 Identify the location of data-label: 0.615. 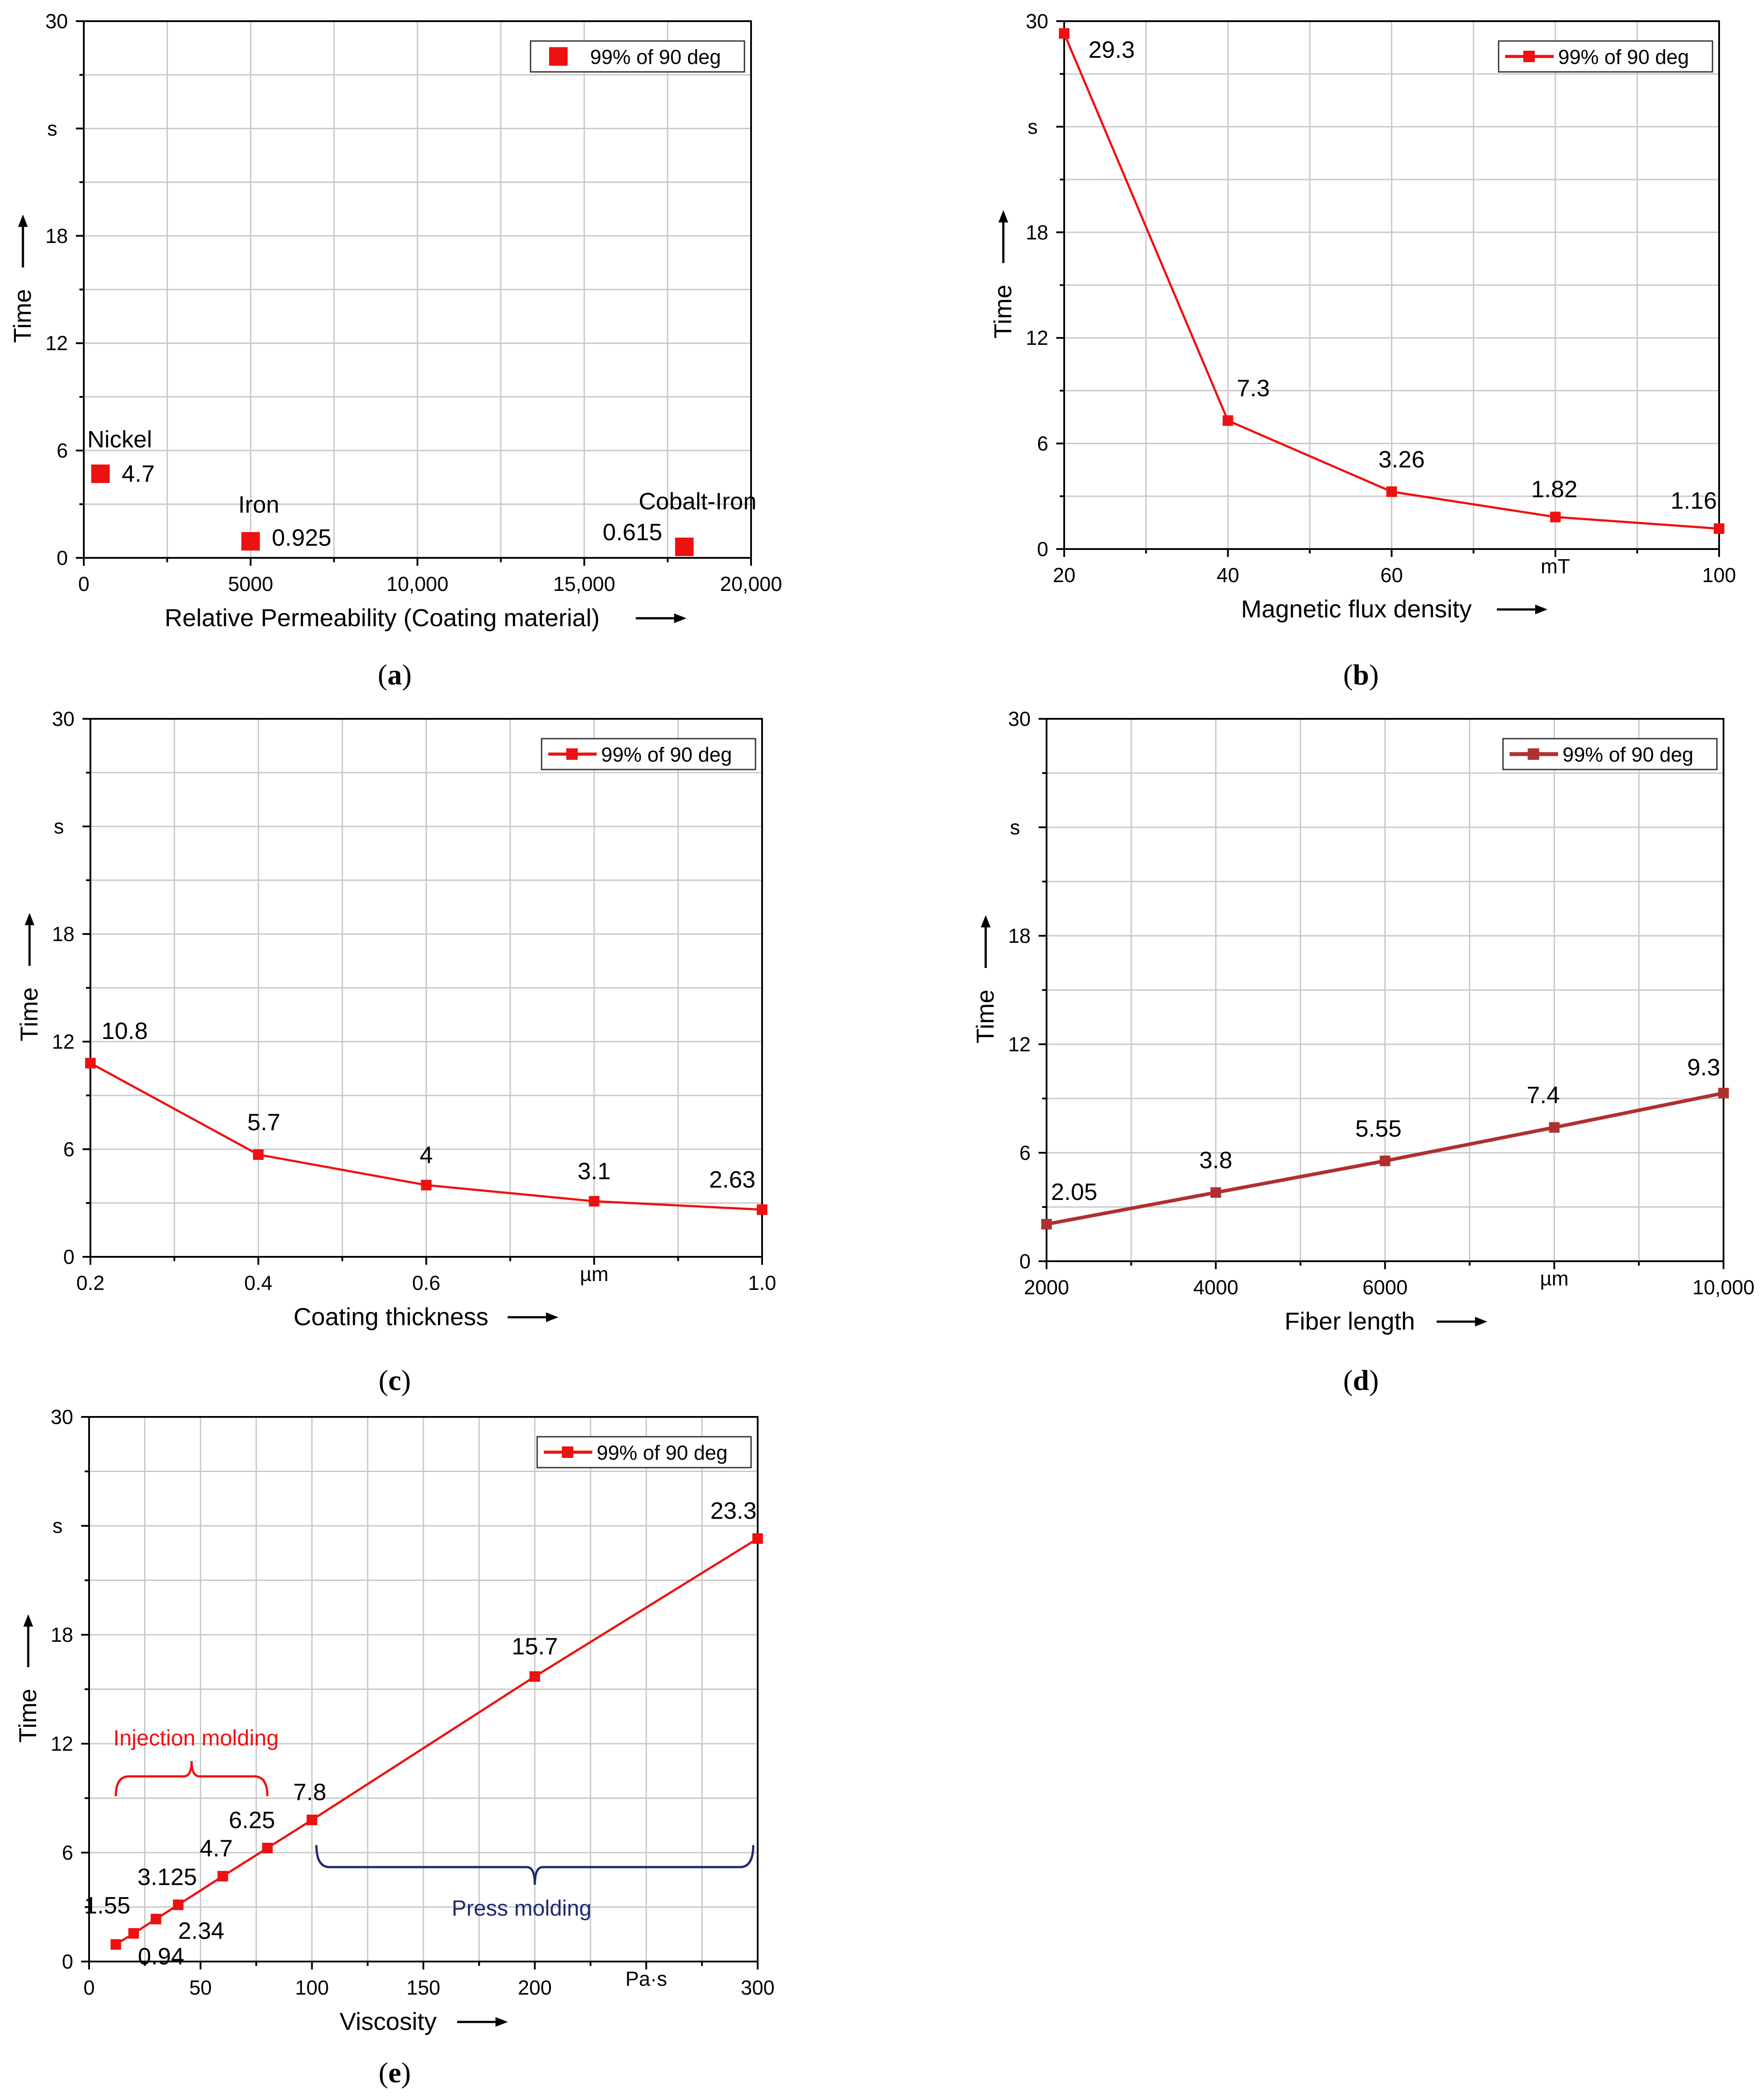
(632, 533).